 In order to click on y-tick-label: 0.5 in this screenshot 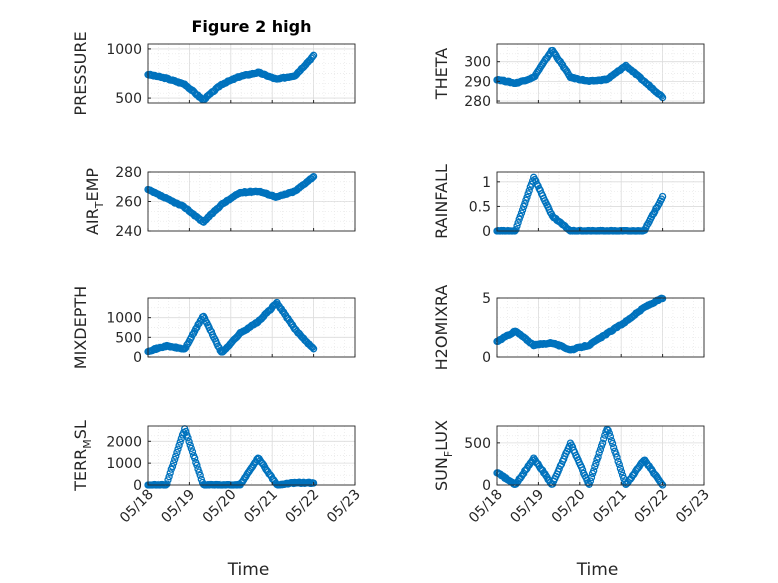, I will do `click(480, 207)`.